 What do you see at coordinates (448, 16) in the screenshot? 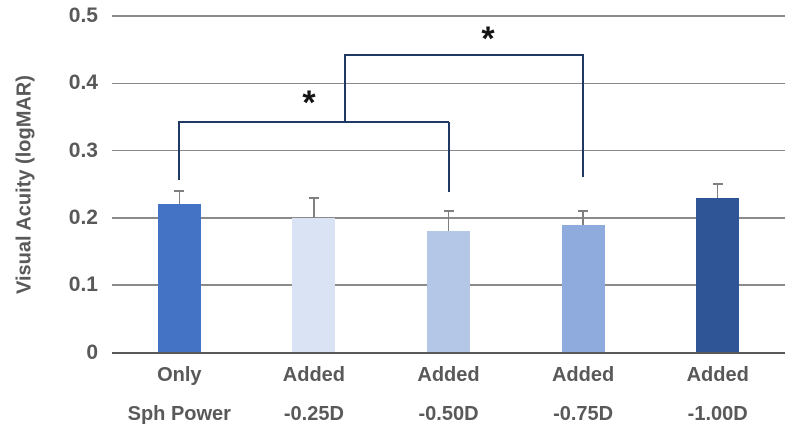
I see `gridline-0.5` at bounding box center [448, 16].